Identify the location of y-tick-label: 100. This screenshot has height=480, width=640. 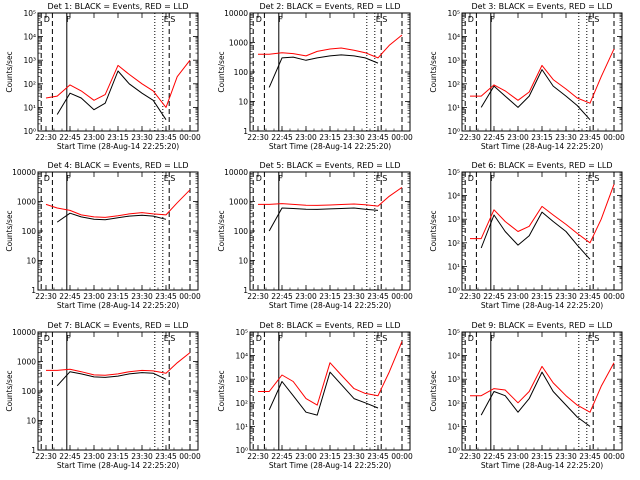
(241, 231).